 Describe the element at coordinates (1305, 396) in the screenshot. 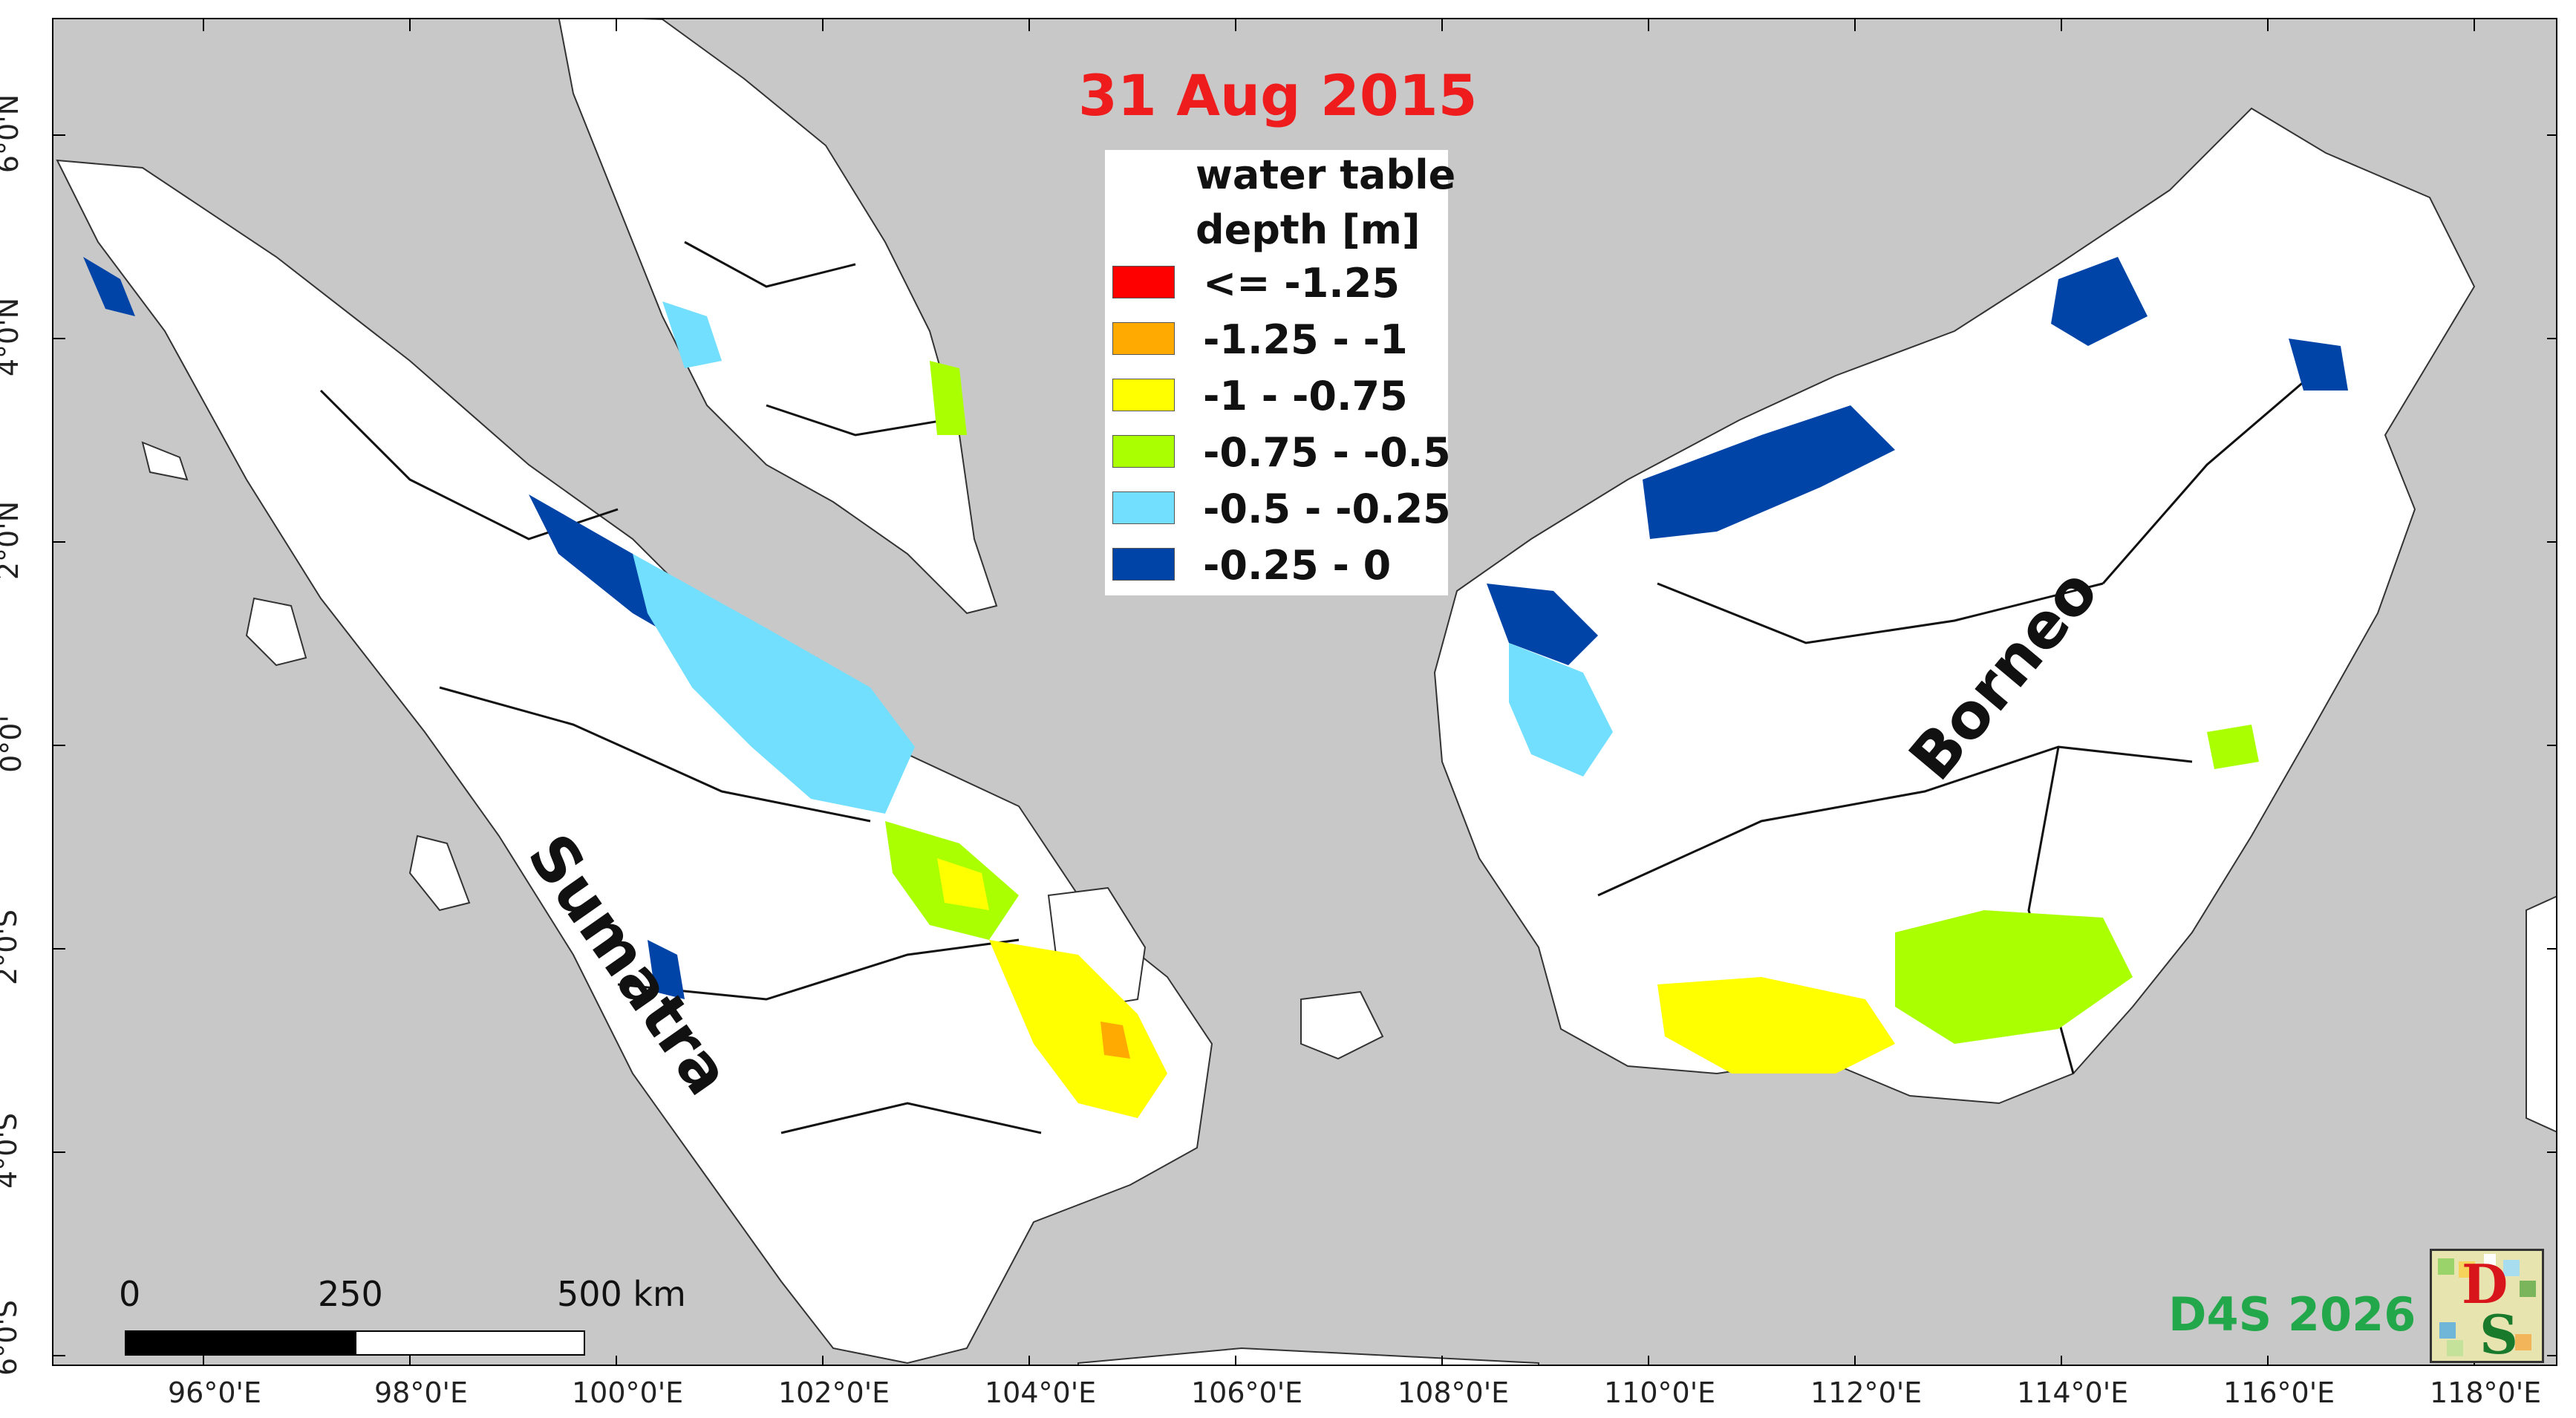

I see `legend-label-yellow: -1 - -0.75` at that location.